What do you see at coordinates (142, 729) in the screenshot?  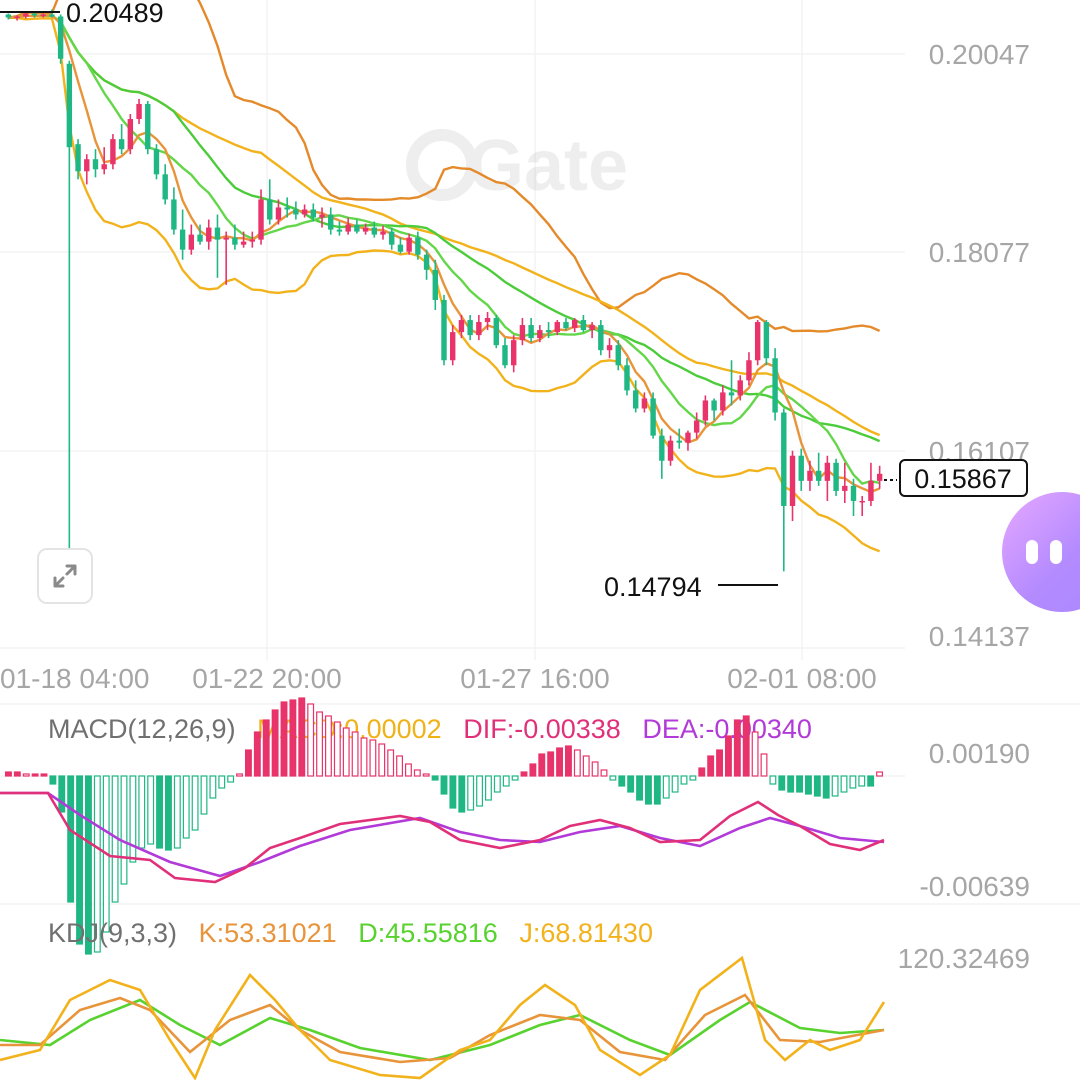 I see `macd-title: MACD(12,26,9)` at bounding box center [142, 729].